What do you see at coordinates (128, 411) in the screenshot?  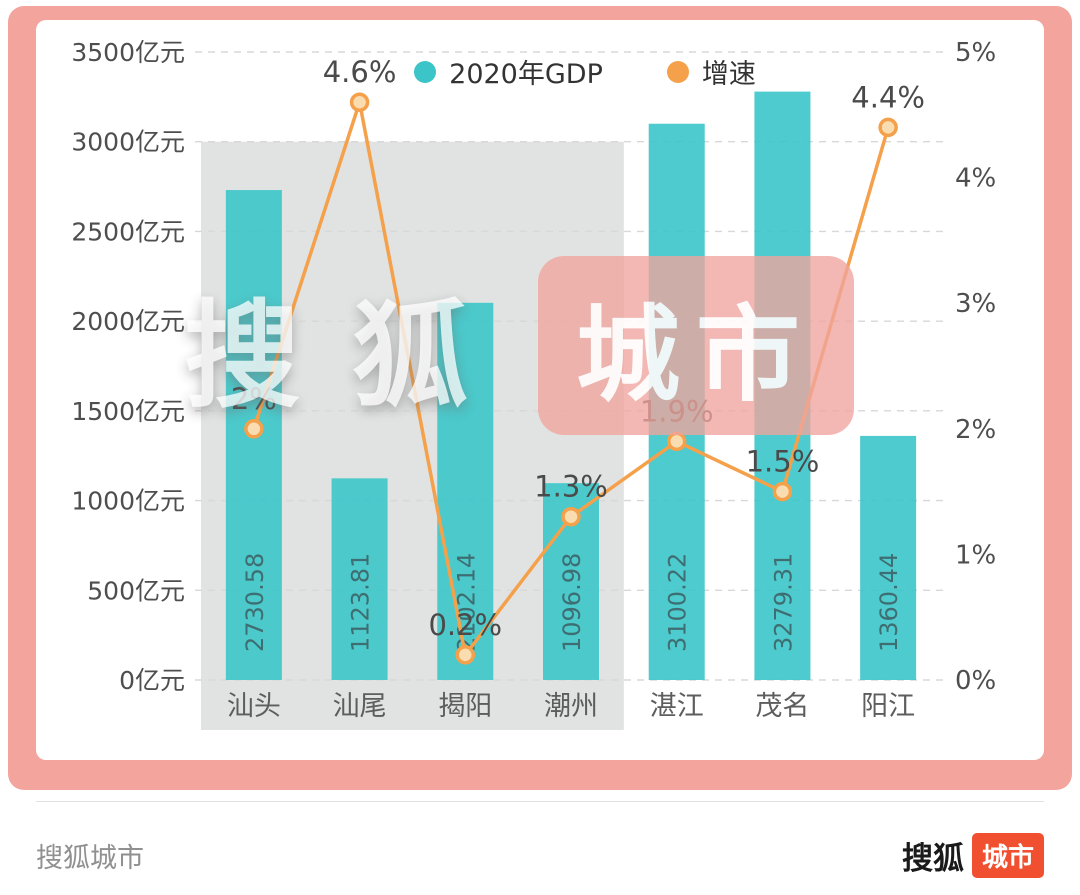 I see `left-axis-tick-4: 1500亿元` at bounding box center [128, 411].